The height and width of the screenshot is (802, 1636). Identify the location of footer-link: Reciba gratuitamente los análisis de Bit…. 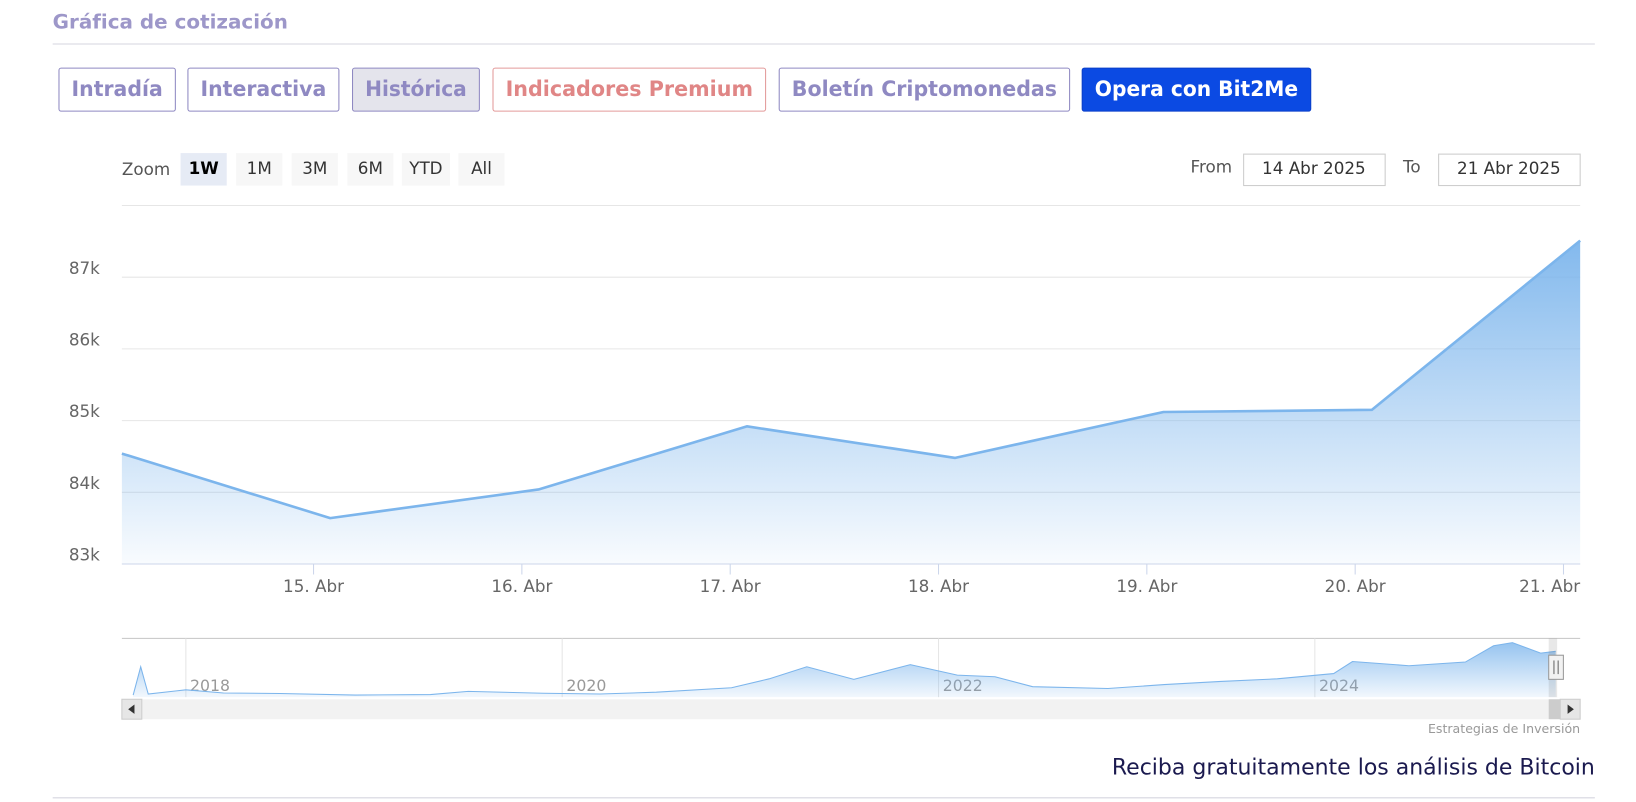
(1353, 767).